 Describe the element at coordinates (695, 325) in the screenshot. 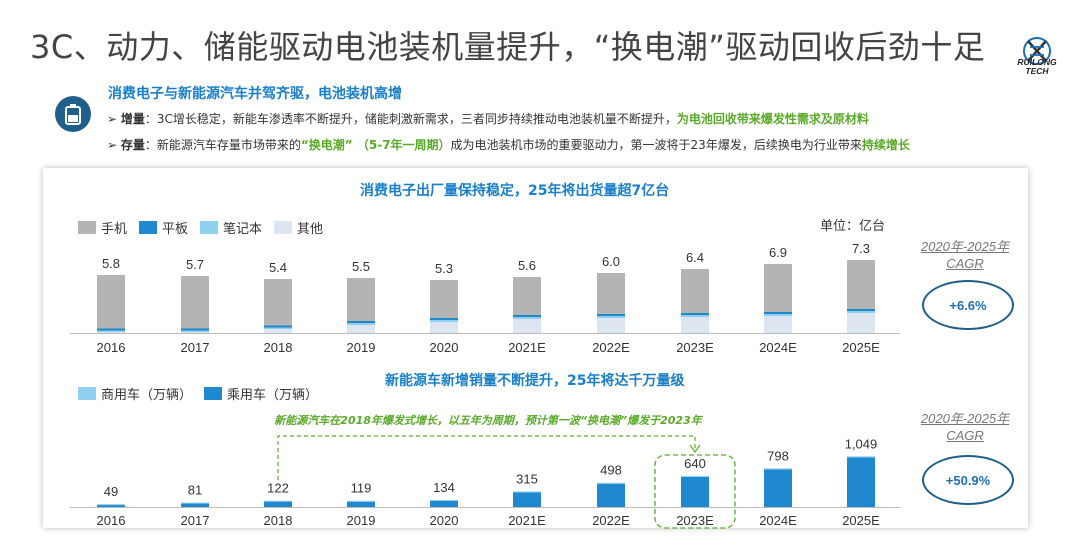

I see `bar-其他-2023E` at that location.